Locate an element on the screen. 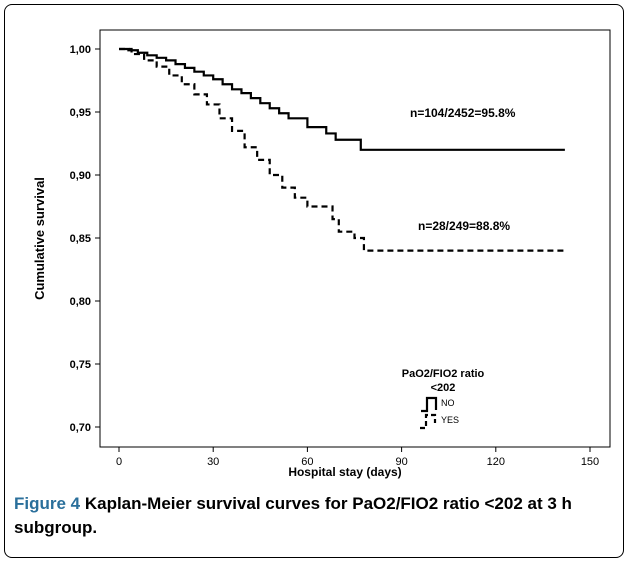  legend-title-line1: PaO2/FIO2 ratio is located at coordinates (443, 374).